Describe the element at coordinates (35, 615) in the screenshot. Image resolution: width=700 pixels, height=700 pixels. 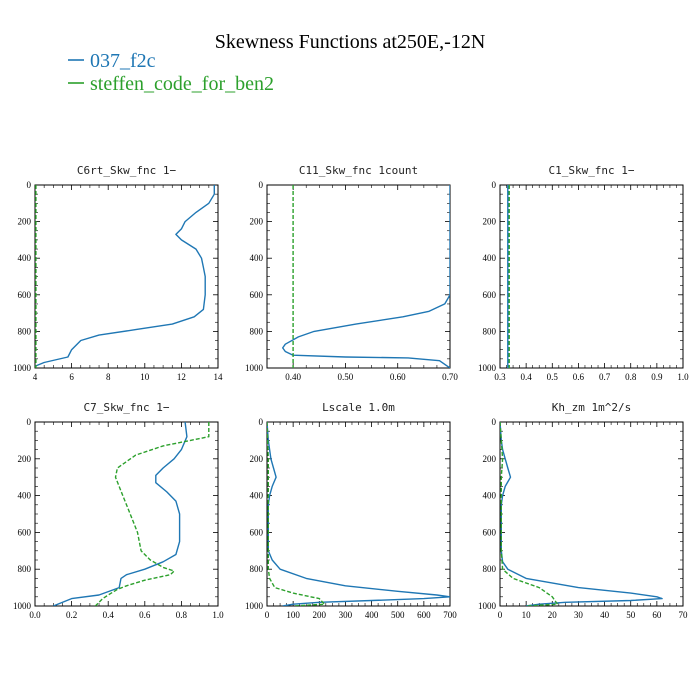
I see `x-tick-label: 0.0` at that location.